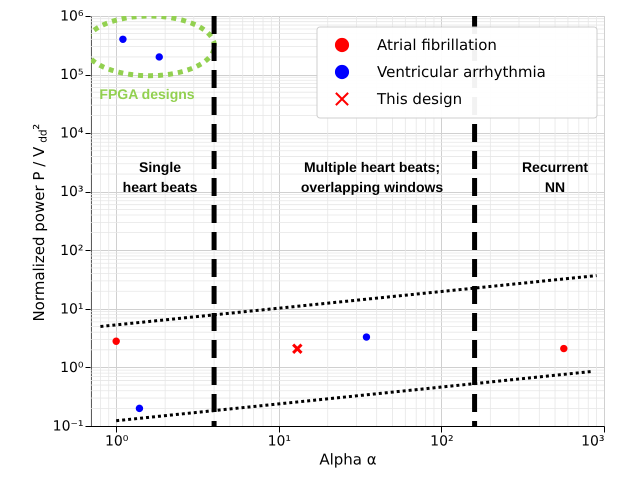  What do you see at coordinates (72, 368) in the screenshot?
I see `y-tick-label: 10⁰` at bounding box center [72, 368].